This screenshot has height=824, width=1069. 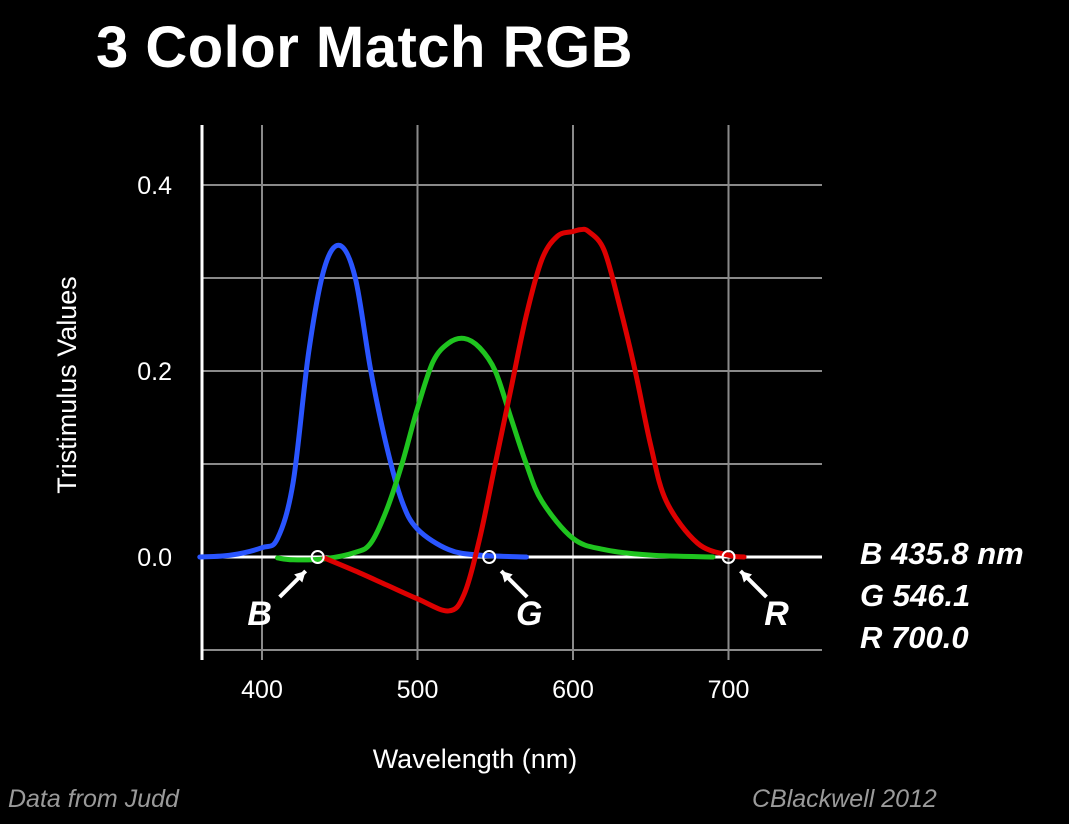 I want to click on y-tick-label: 0.2, so click(x=154, y=372).